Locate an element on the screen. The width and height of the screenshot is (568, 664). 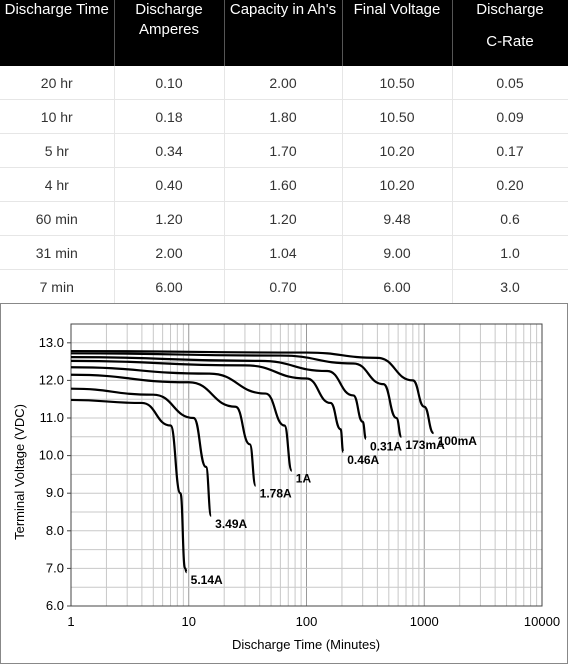
table-cell: 9.48 is located at coordinates (397, 218).